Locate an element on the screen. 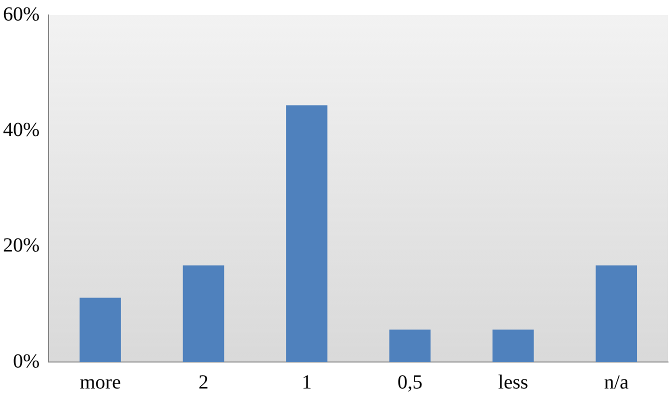  y-tick-label: 20% is located at coordinates (21, 245).